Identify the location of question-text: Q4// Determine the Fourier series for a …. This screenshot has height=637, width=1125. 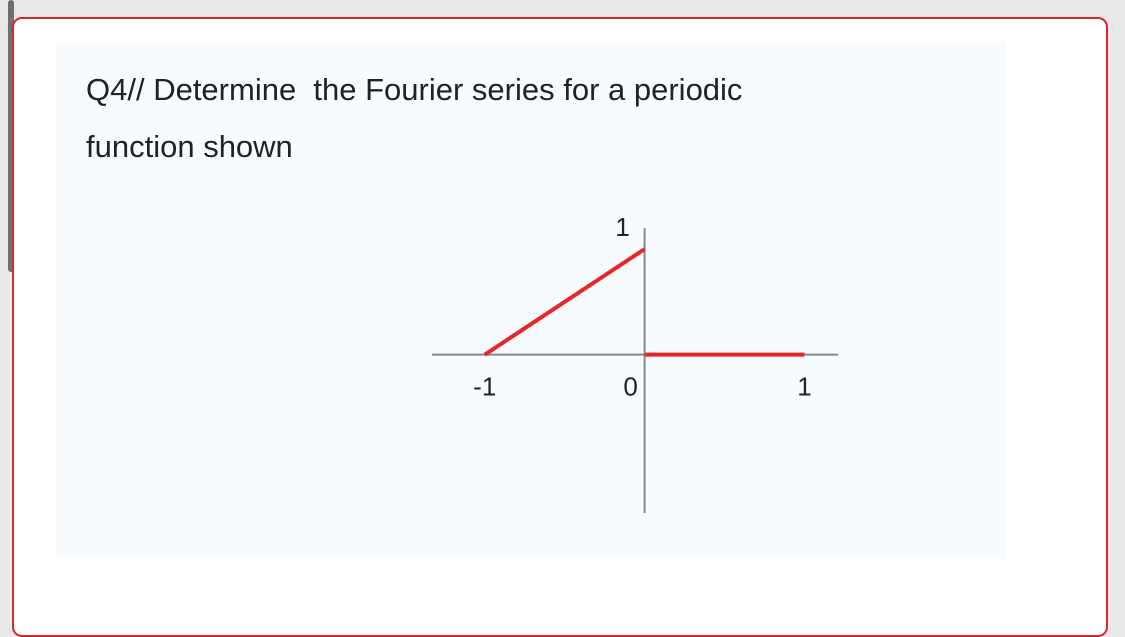
(414, 89).